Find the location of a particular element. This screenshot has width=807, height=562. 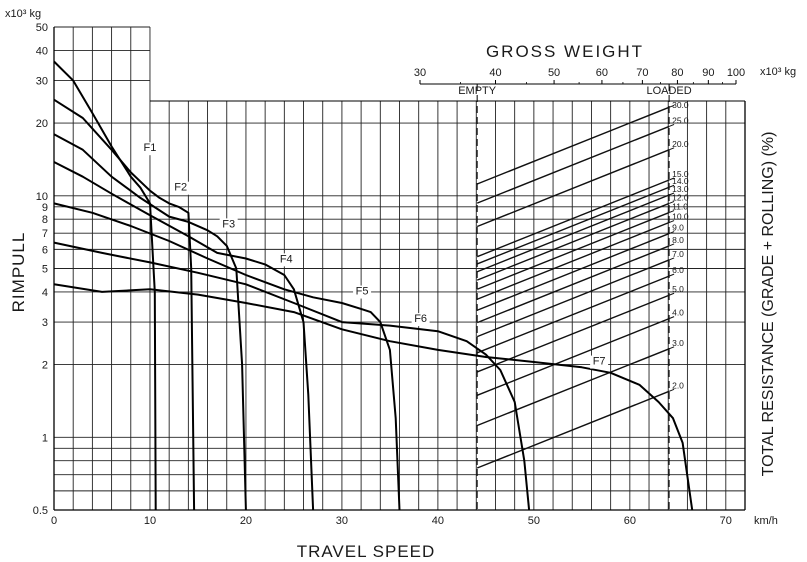

gear-label-f5: F5 is located at coordinates (362, 292).